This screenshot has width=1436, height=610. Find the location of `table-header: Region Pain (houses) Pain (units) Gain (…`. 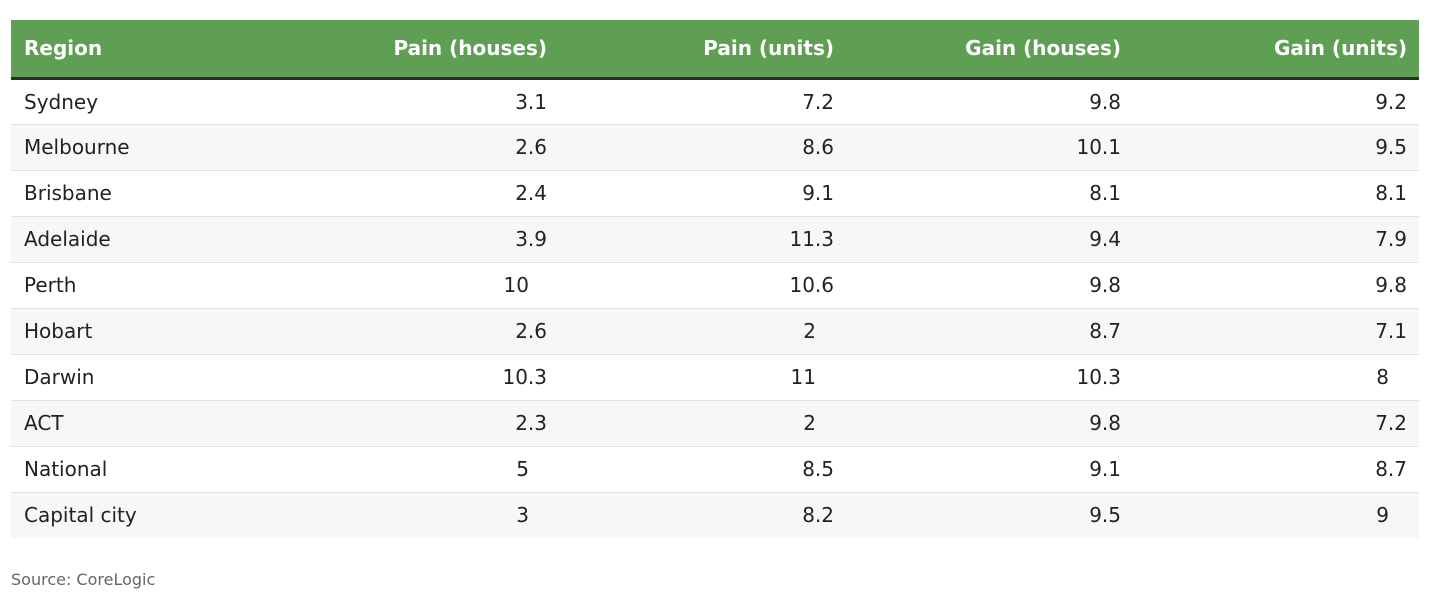

table-header: Region Pain (houses) Pain (units) Gain (… is located at coordinates (715, 50).